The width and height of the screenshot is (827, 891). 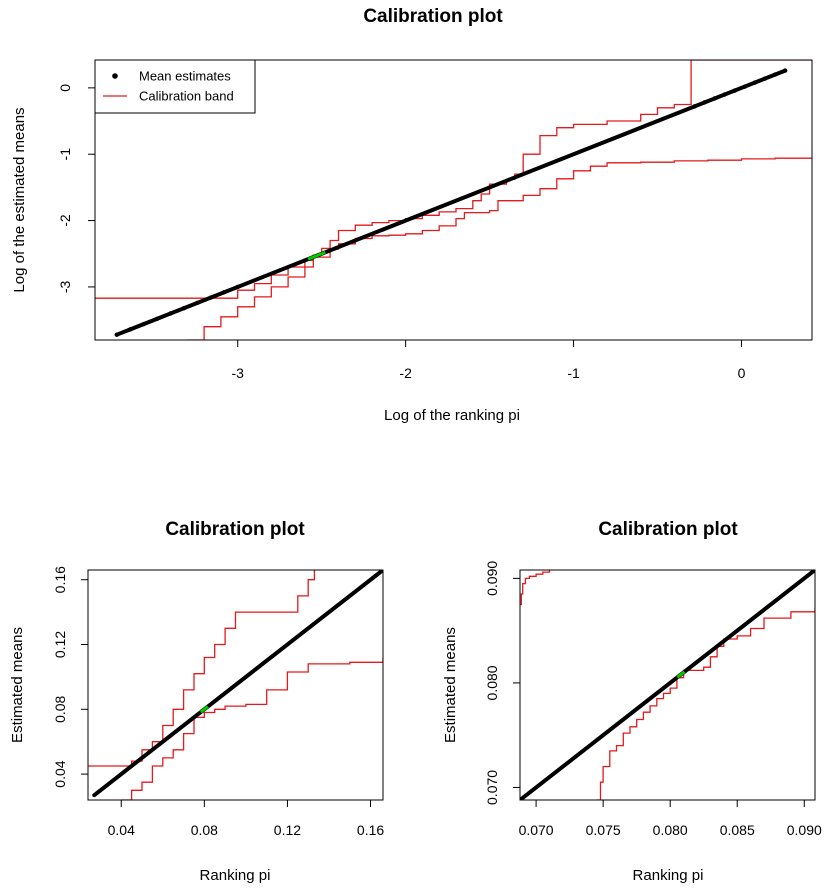 I want to click on x-tick-label: 0.090, so click(x=804, y=830).